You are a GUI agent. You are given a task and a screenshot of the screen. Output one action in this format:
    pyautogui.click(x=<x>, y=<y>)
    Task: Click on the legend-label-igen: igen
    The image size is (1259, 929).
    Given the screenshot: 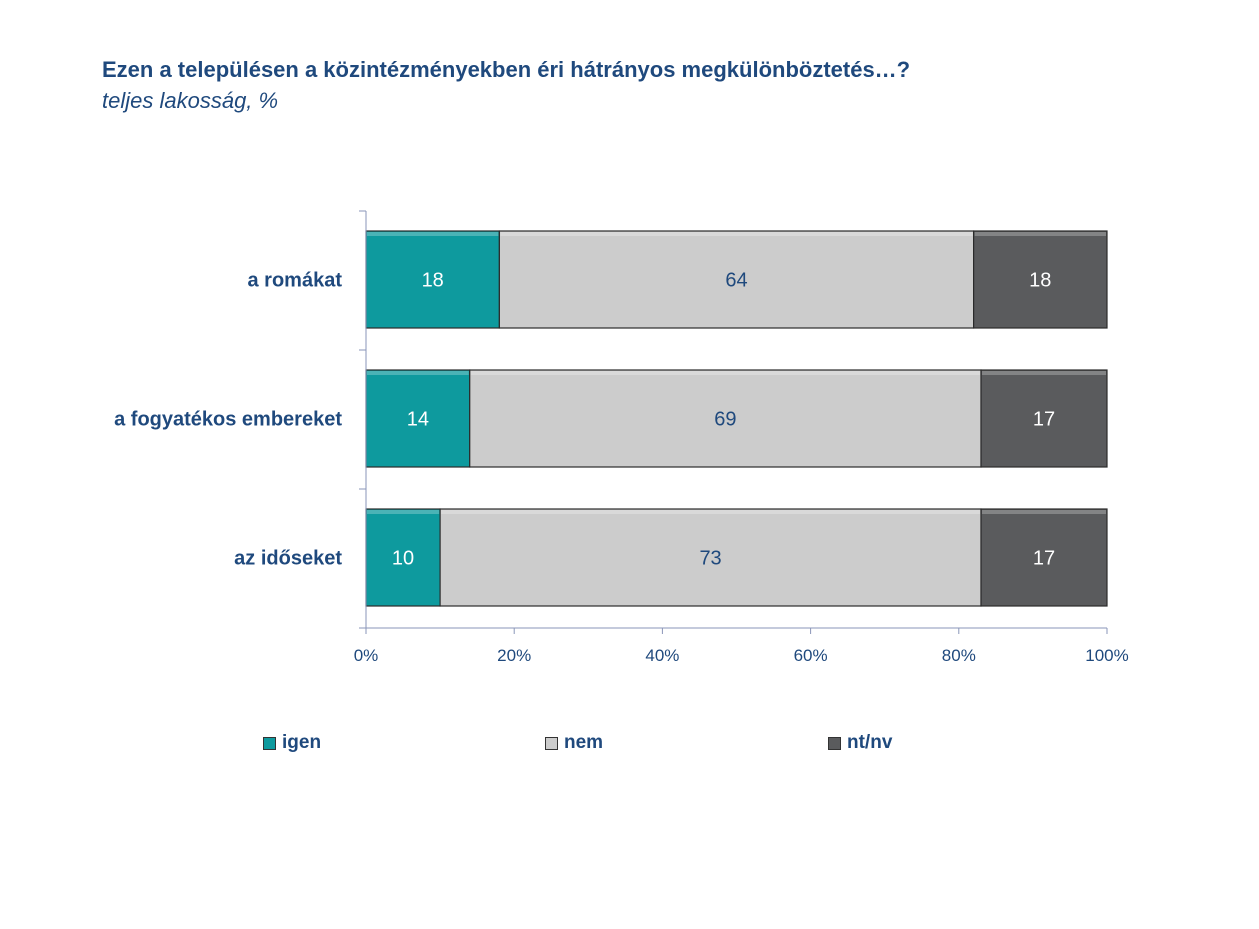 What is the action you would take?
    pyautogui.click(x=302, y=742)
    